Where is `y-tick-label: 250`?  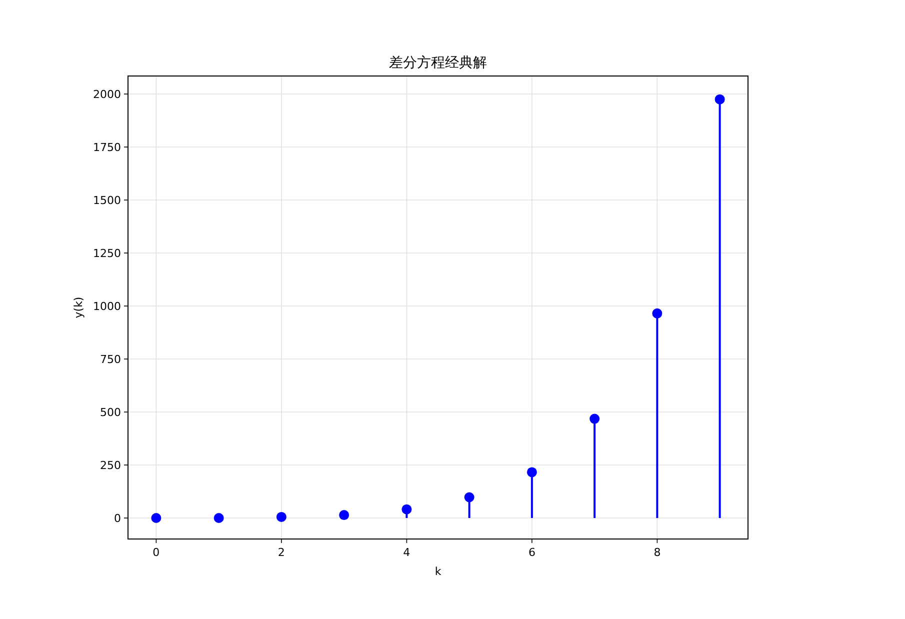
y-tick-label: 250 is located at coordinates (110, 465).